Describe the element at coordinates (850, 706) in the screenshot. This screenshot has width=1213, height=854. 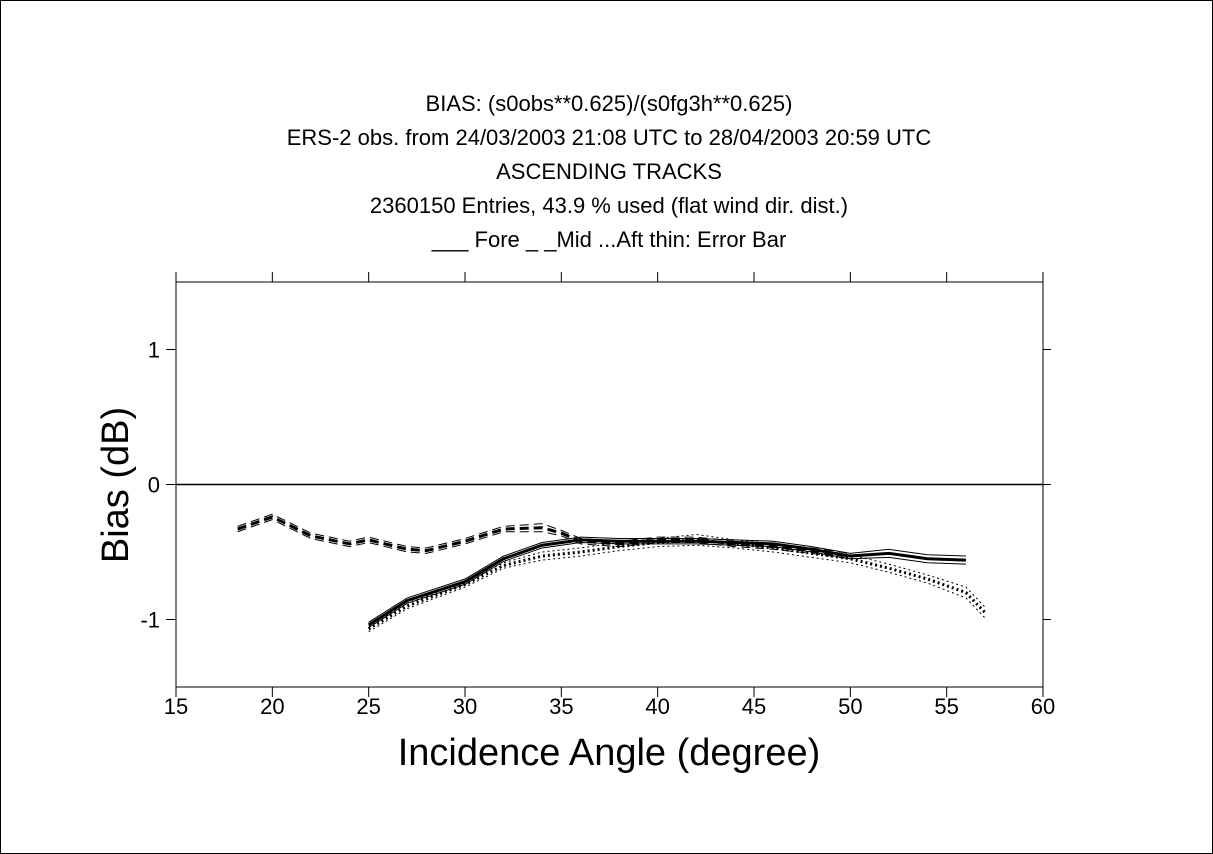
I see `x-tick-label: 50` at that location.